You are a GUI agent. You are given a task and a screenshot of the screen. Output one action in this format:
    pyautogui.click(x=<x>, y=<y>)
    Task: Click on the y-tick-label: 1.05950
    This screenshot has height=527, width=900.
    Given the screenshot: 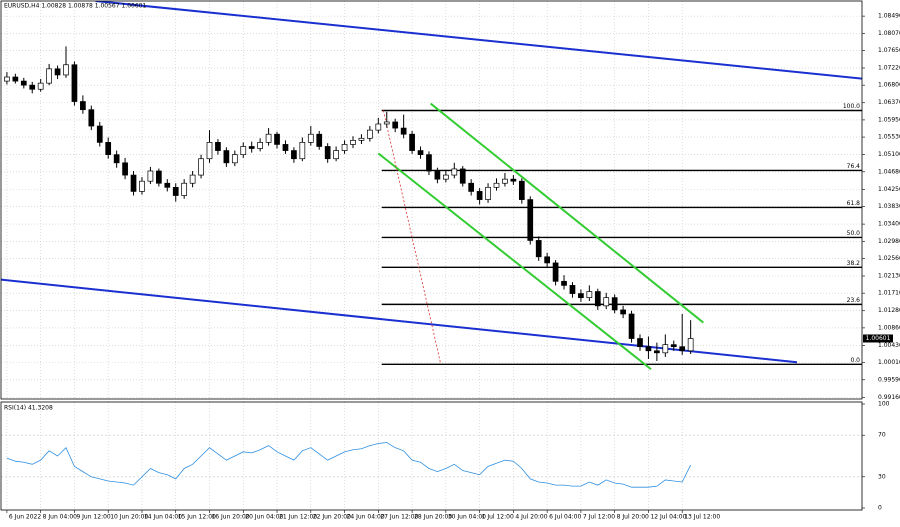 What is the action you would take?
    pyautogui.click(x=889, y=119)
    